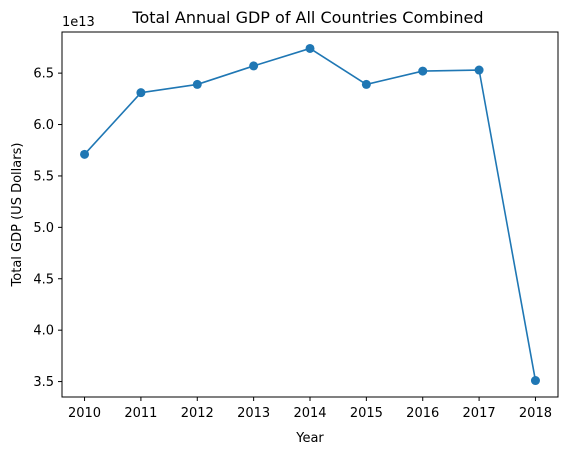 Image resolution: width=567 pixels, height=455 pixels. I want to click on x-tick-label: 2010, so click(84, 413).